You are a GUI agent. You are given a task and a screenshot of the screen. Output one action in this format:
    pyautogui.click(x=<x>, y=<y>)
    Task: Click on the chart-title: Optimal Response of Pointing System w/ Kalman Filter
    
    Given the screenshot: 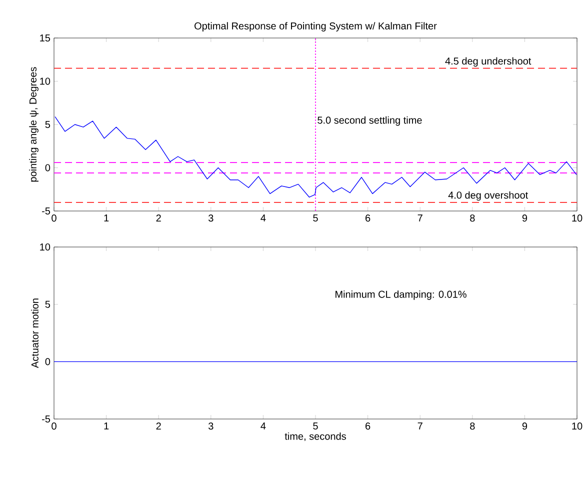 What is the action you would take?
    pyautogui.click(x=315, y=27)
    